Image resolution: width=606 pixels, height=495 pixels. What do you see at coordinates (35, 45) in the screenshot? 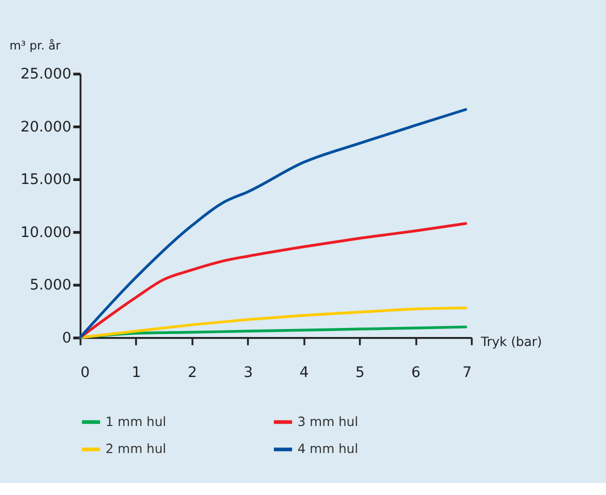
I see `y-axis-title: m³ pr. år` at bounding box center [35, 45].